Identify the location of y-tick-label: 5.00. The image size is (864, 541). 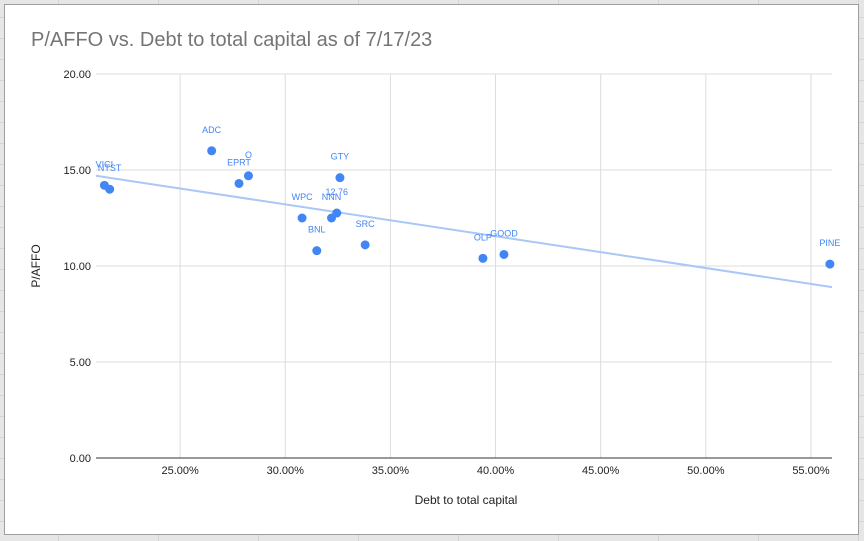
(80, 363).